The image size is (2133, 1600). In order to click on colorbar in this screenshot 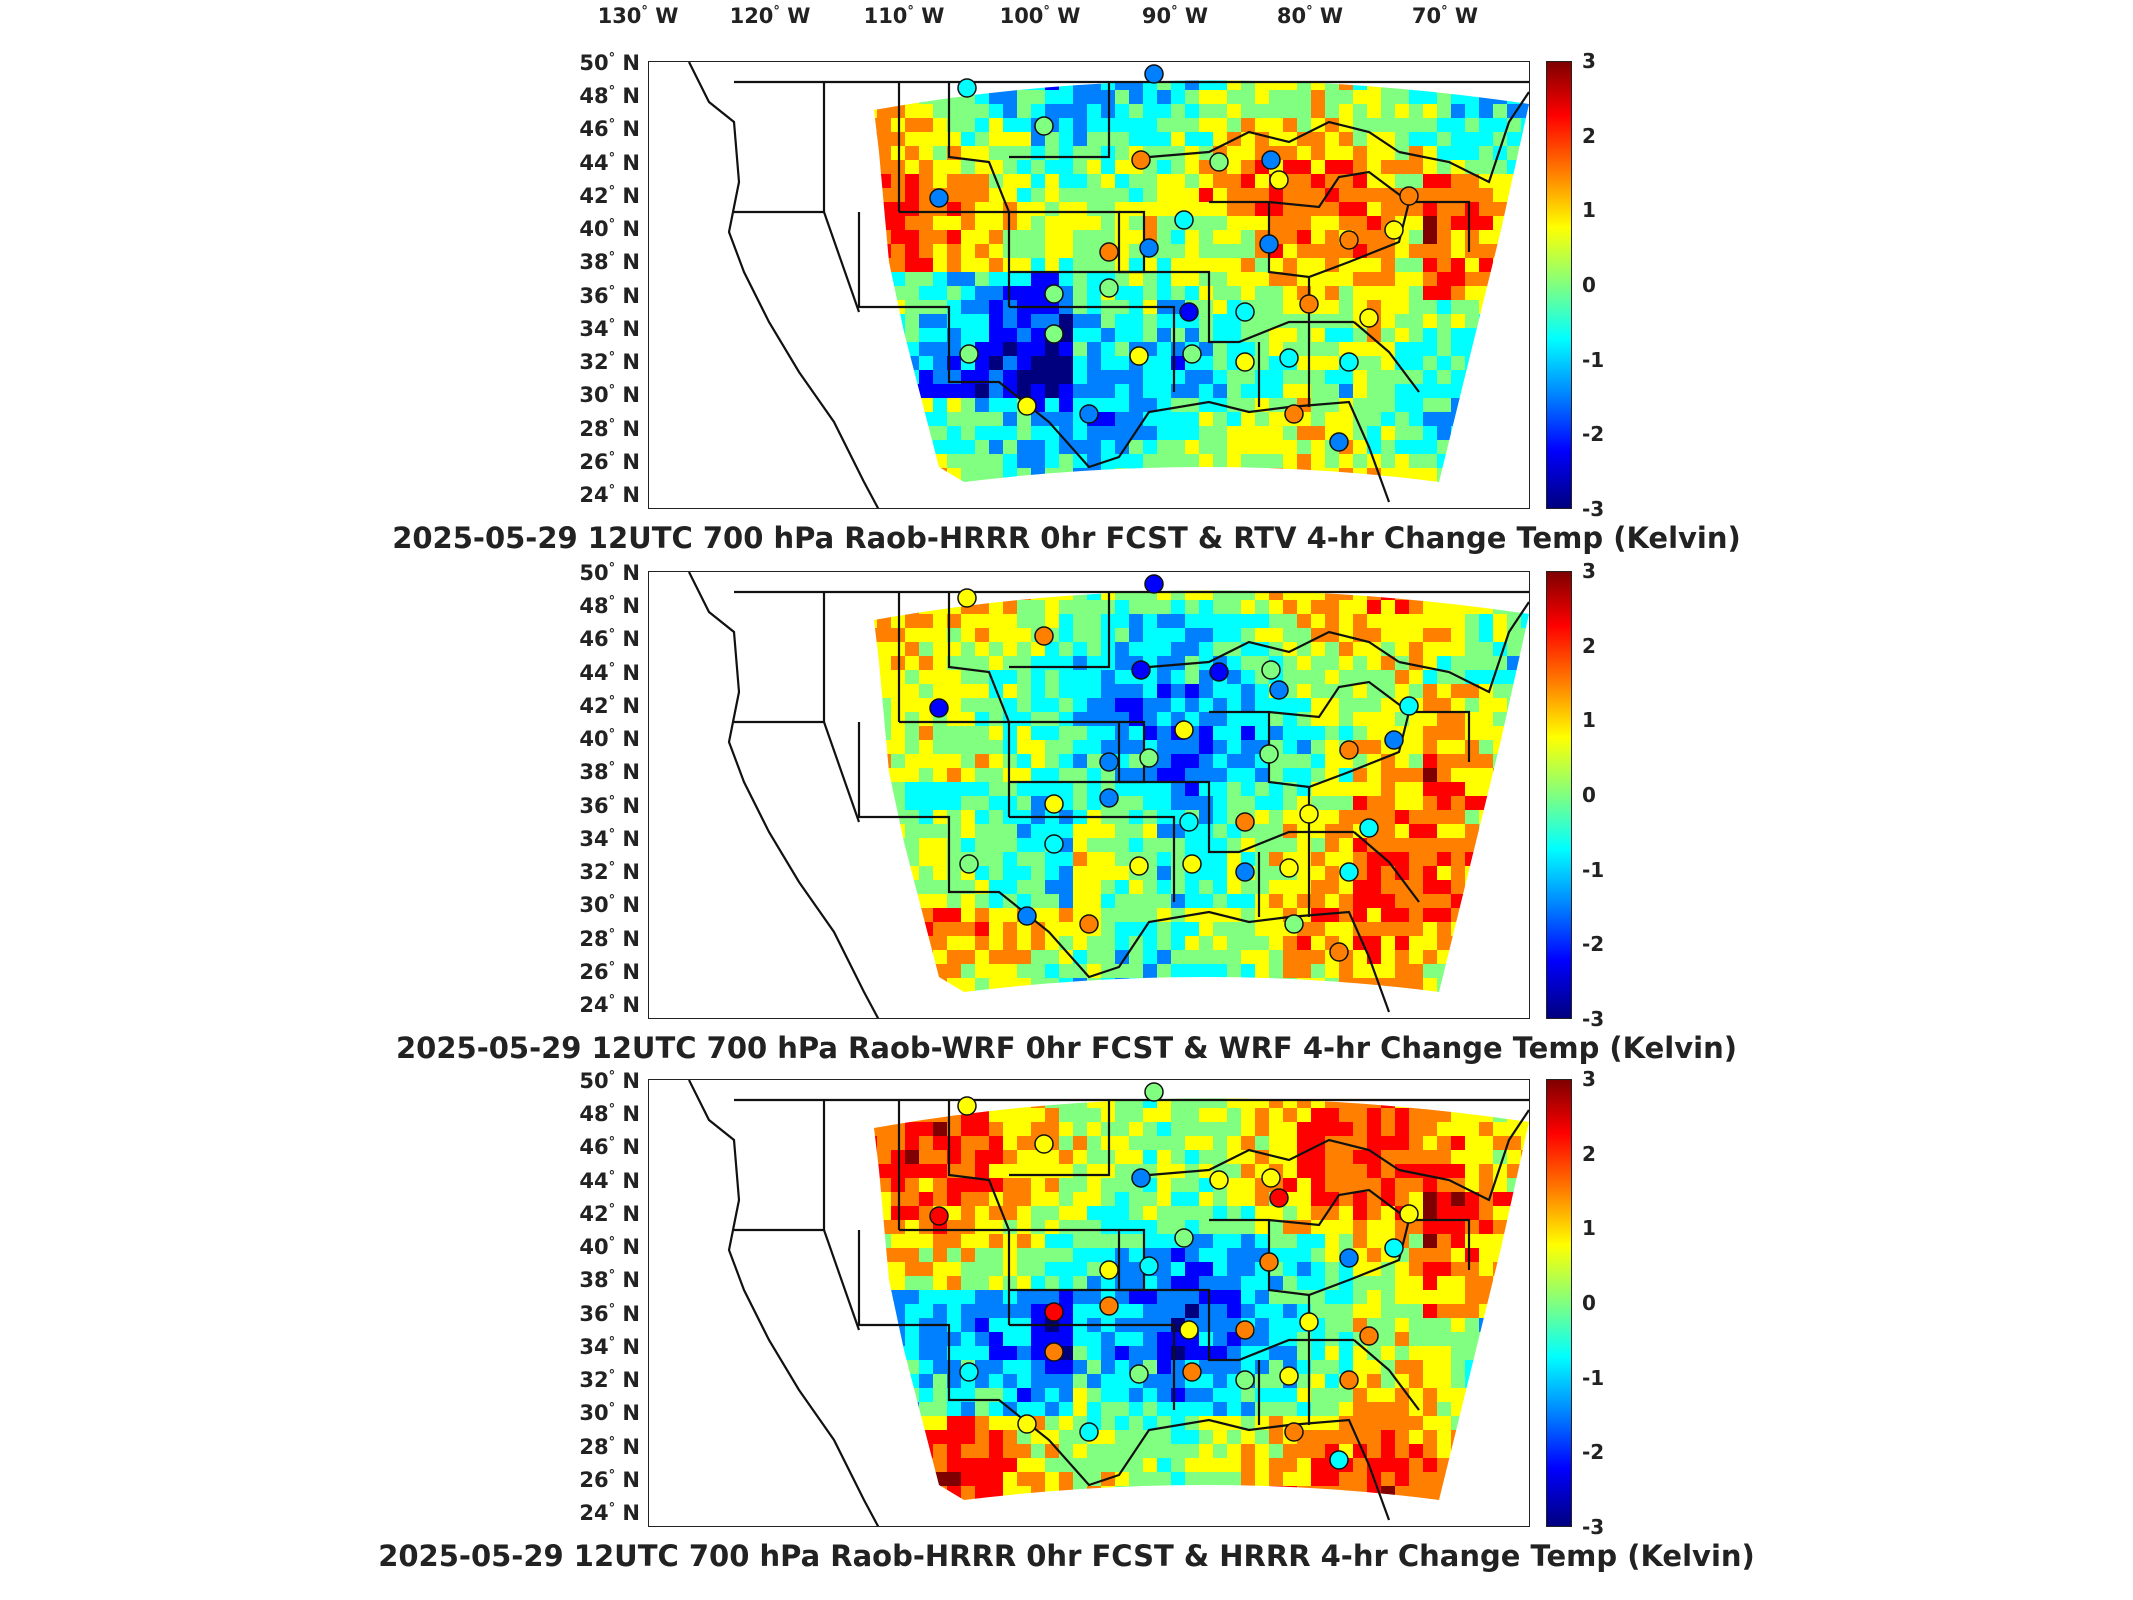, I will do `click(1559, 285)`.